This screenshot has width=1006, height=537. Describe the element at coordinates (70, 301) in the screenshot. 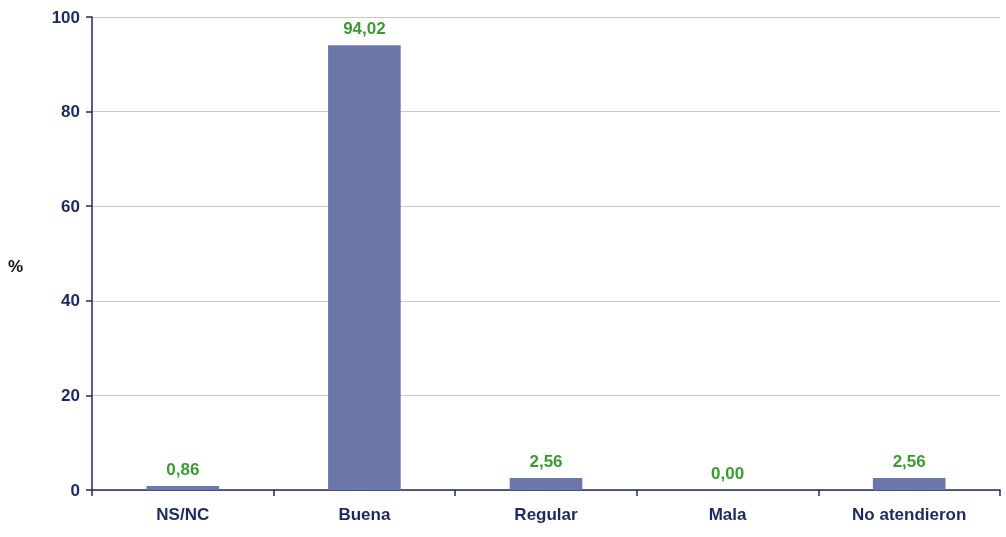

I see `y-tick-label: 40` at that location.